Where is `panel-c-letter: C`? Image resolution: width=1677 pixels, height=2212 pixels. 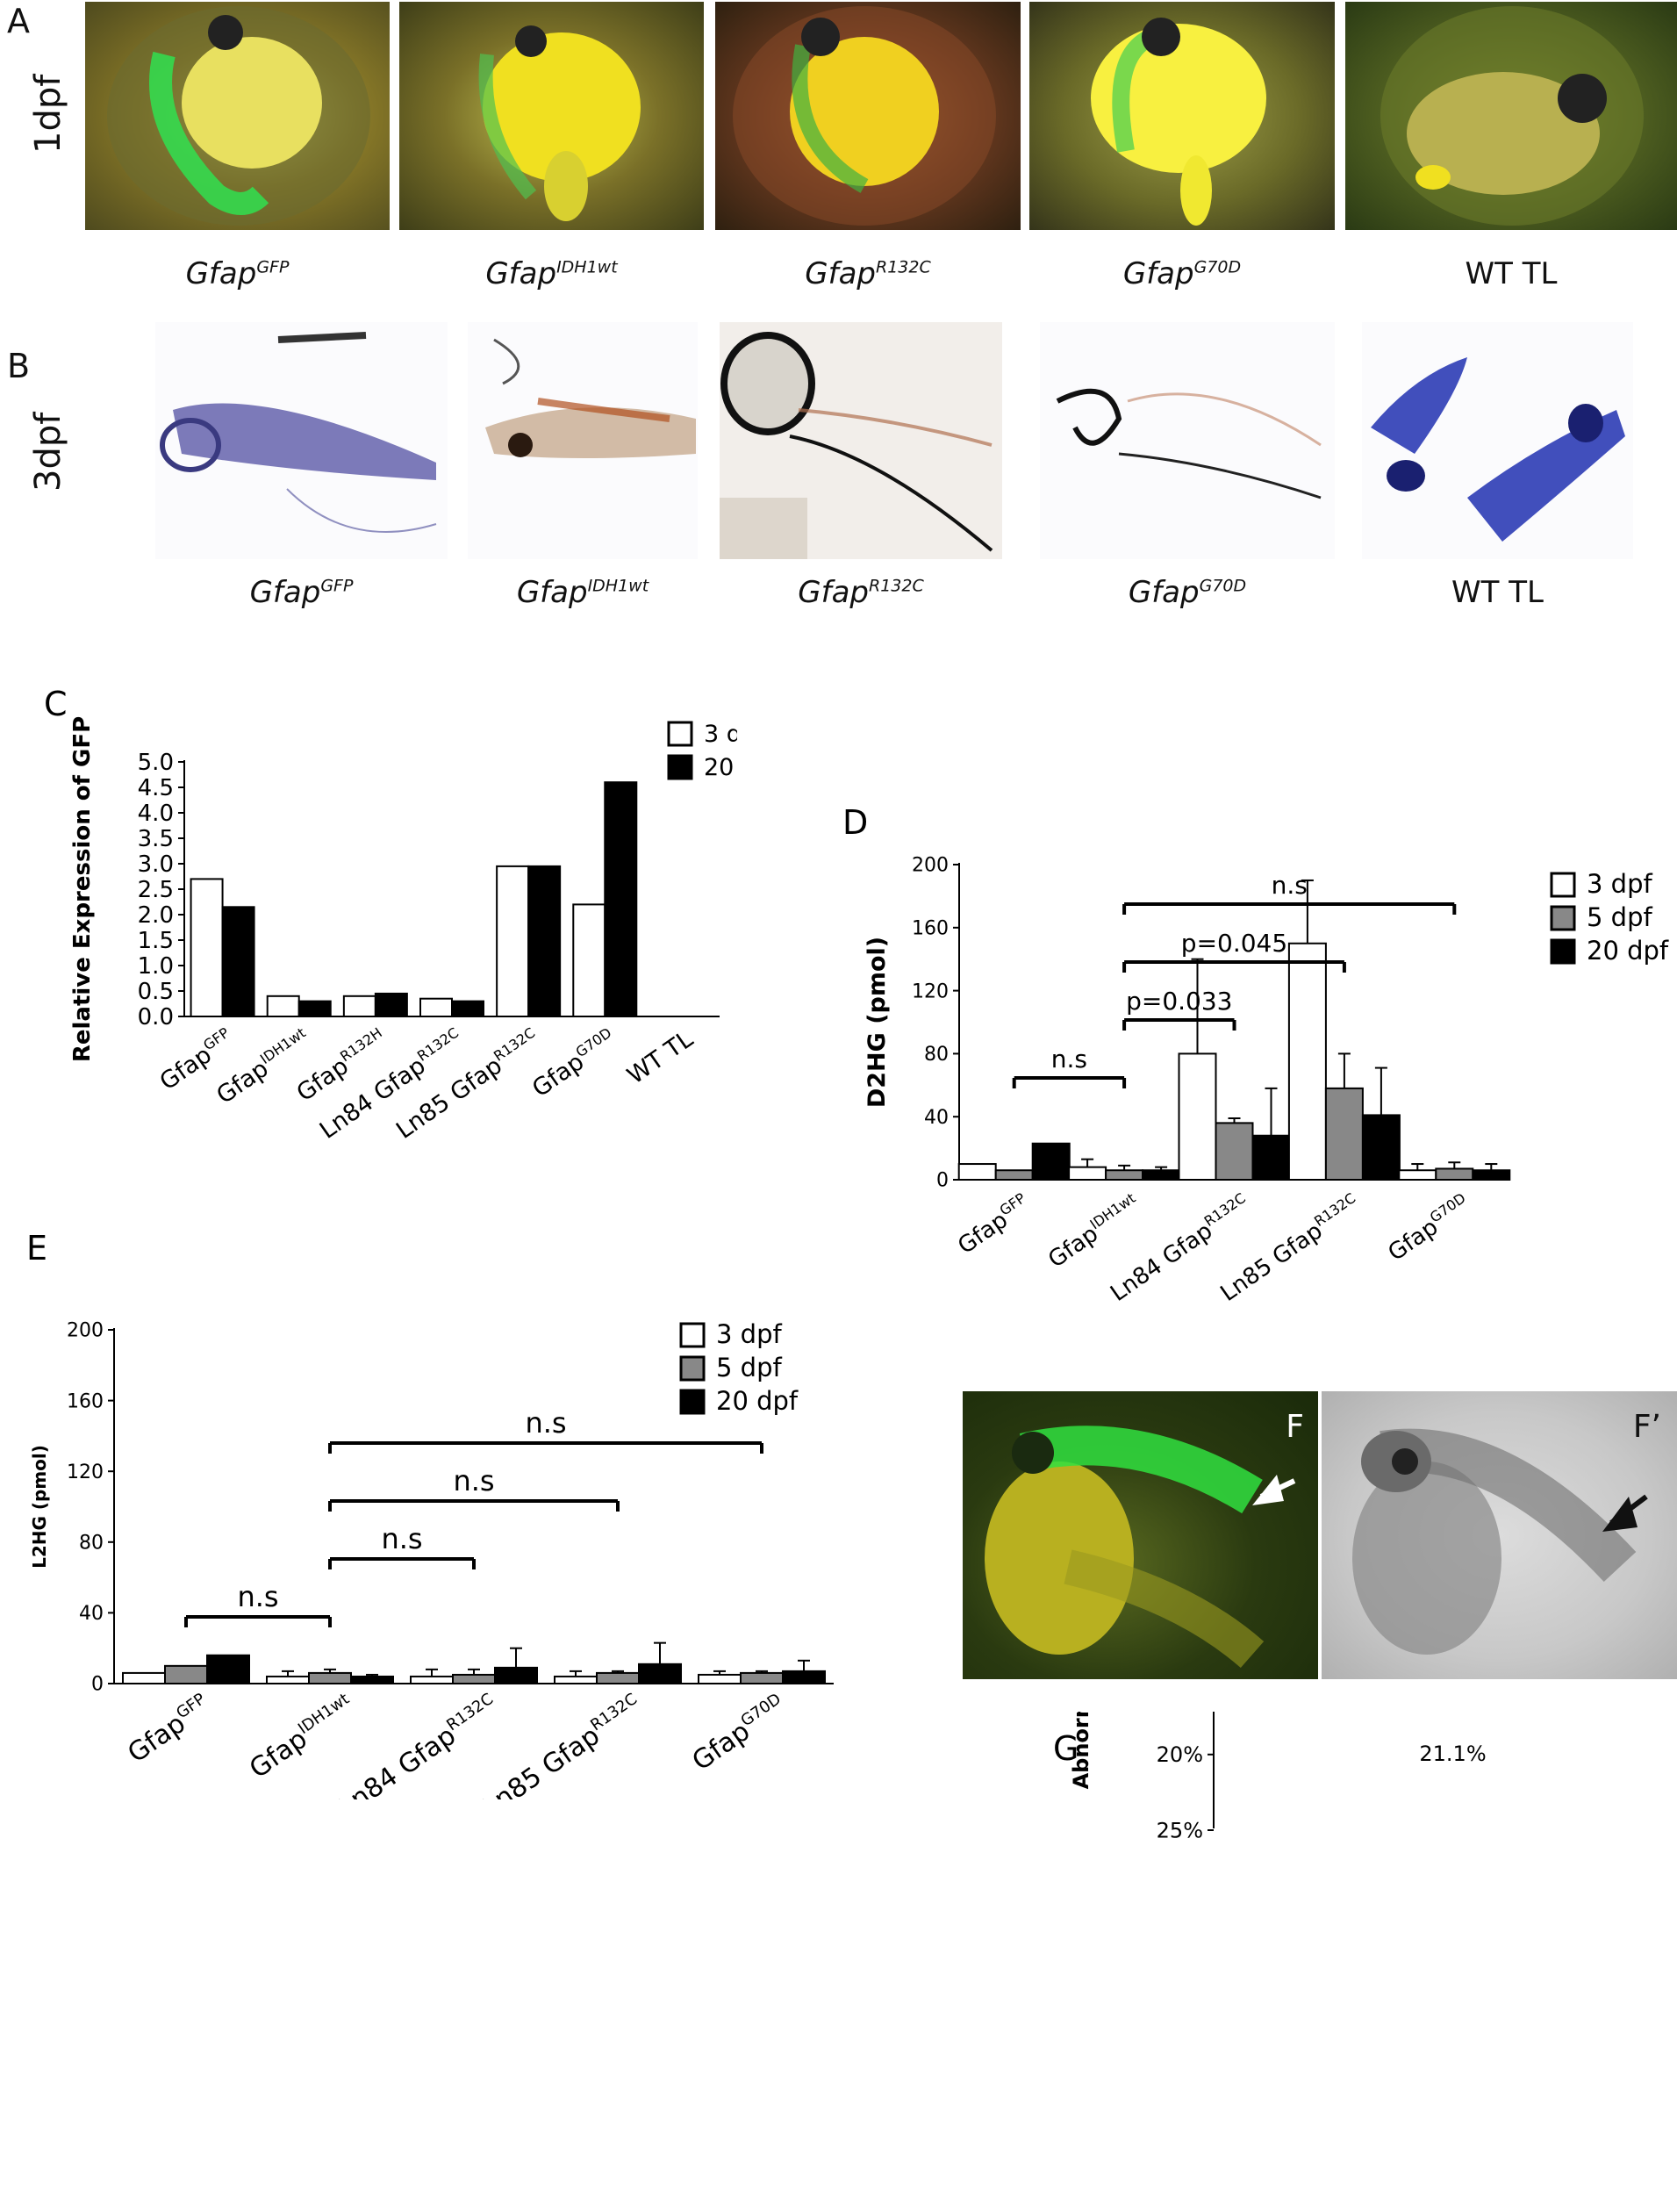
panel-c-letter: C is located at coordinates (56, 704).